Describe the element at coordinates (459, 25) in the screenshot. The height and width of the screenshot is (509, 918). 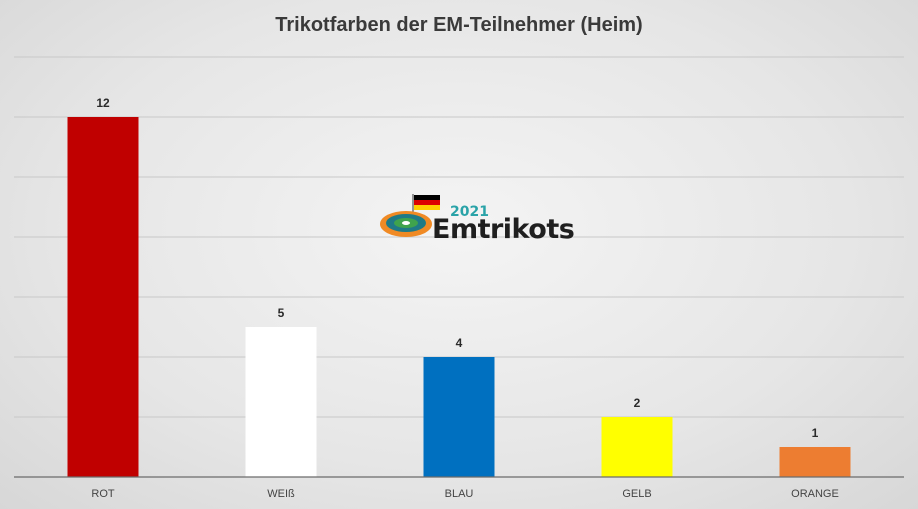
I see `chart-title: Trikotfarben der EM-Teilnehmer (Heim)` at that location.